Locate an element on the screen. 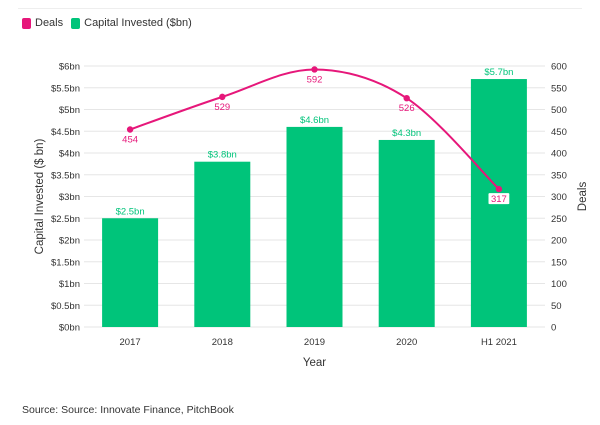  y-right-tick-label: 450 is located at coordinates (559, 132).